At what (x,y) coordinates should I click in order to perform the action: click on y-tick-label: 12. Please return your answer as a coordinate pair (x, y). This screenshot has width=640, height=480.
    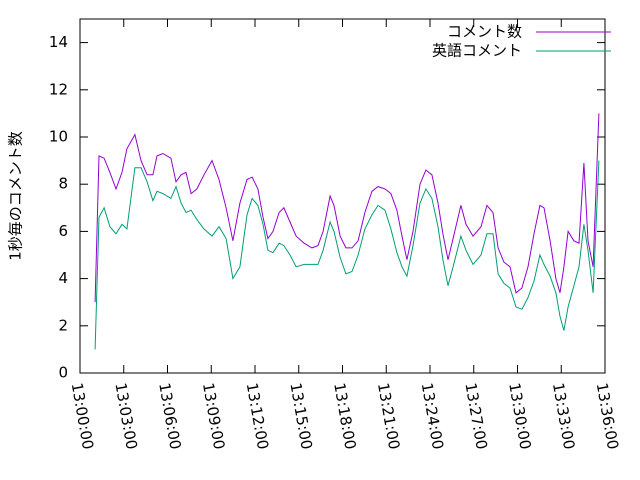
    Looking at the image, I should click on (58, 89).